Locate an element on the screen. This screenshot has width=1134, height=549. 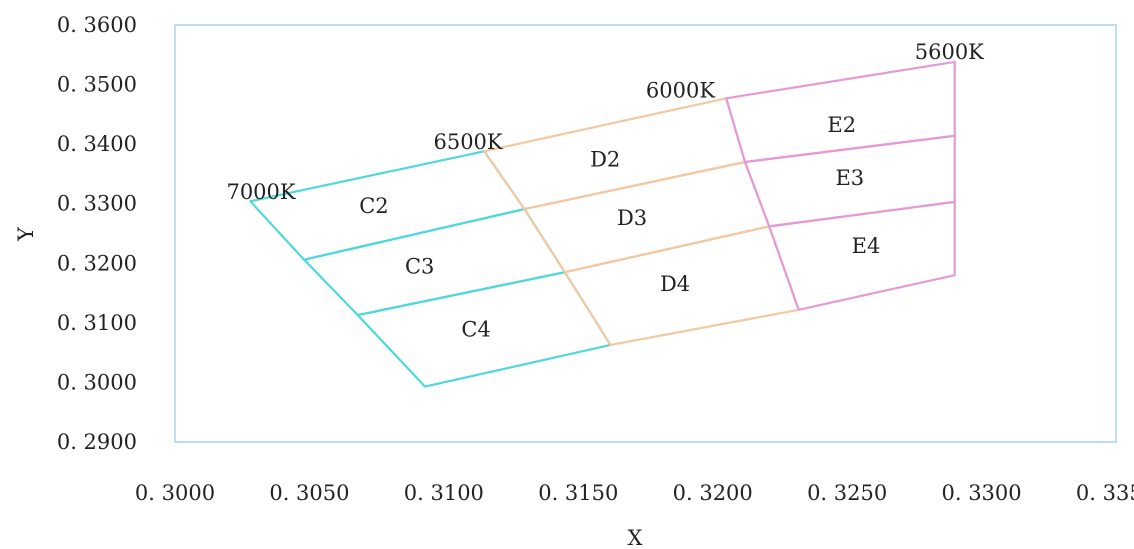
region-label: D4 is located at coordinates (675, 284).